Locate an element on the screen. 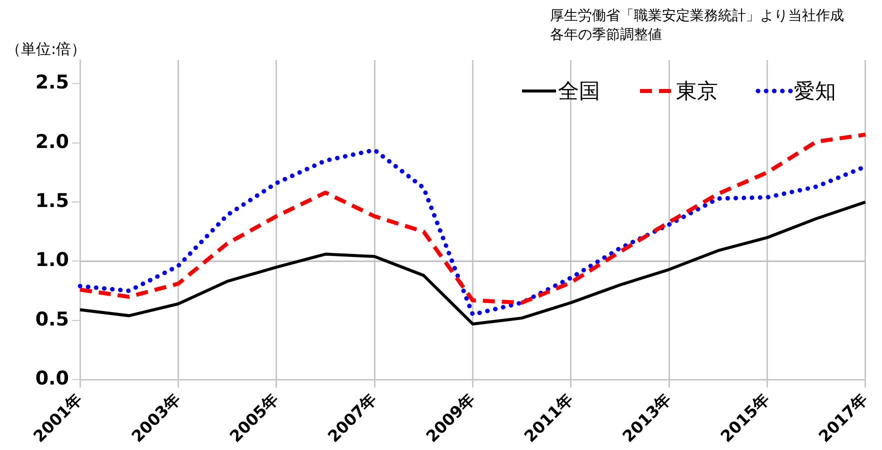 This screenshot has height=450, width=882. y-tick-label: 1.0 is located at coordinates (52, 260).